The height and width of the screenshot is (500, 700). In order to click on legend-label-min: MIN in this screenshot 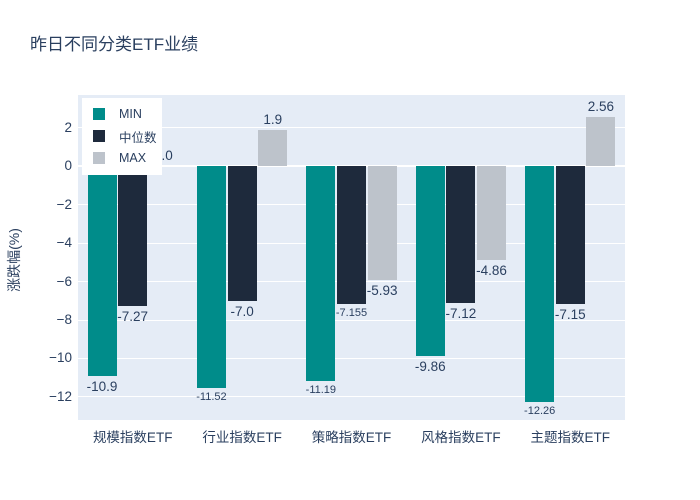, I will do `click(130, 114)`.